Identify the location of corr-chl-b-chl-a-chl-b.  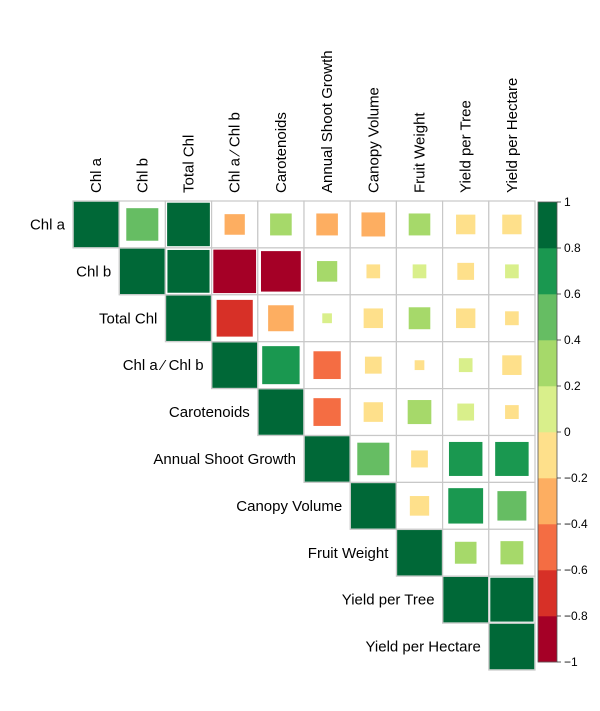
(235, 271).